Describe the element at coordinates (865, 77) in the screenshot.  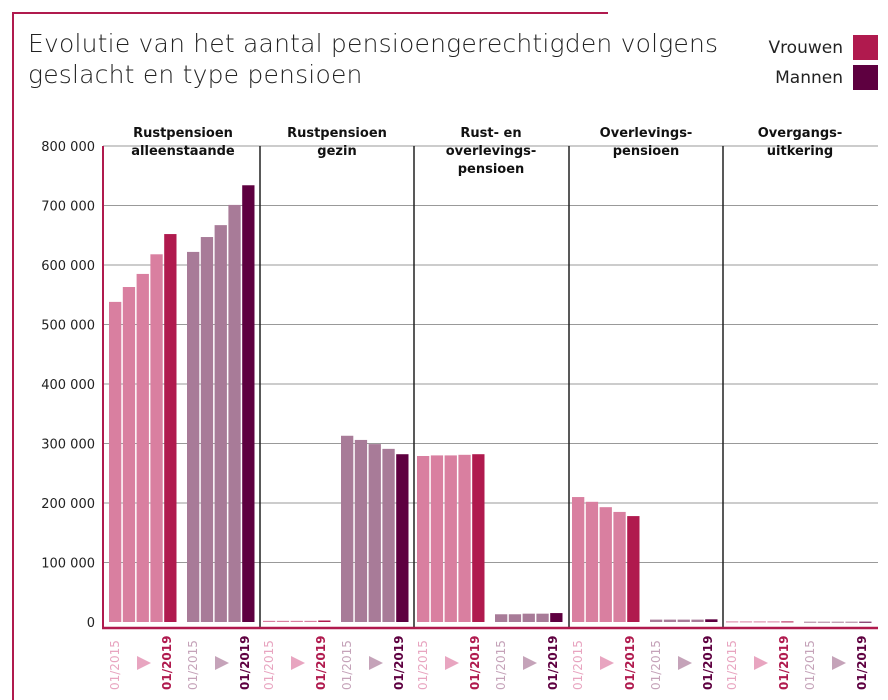
I see `legend-swatch-mannen` at that location.